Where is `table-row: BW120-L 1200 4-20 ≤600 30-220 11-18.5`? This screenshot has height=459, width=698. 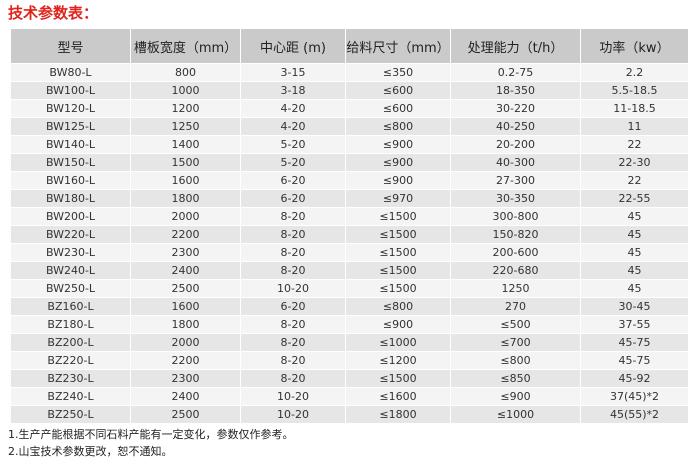 table-row: BW120-L 1200 4-20 ≤600 30-220 11-18.5 is located at coordinates (349, 108).